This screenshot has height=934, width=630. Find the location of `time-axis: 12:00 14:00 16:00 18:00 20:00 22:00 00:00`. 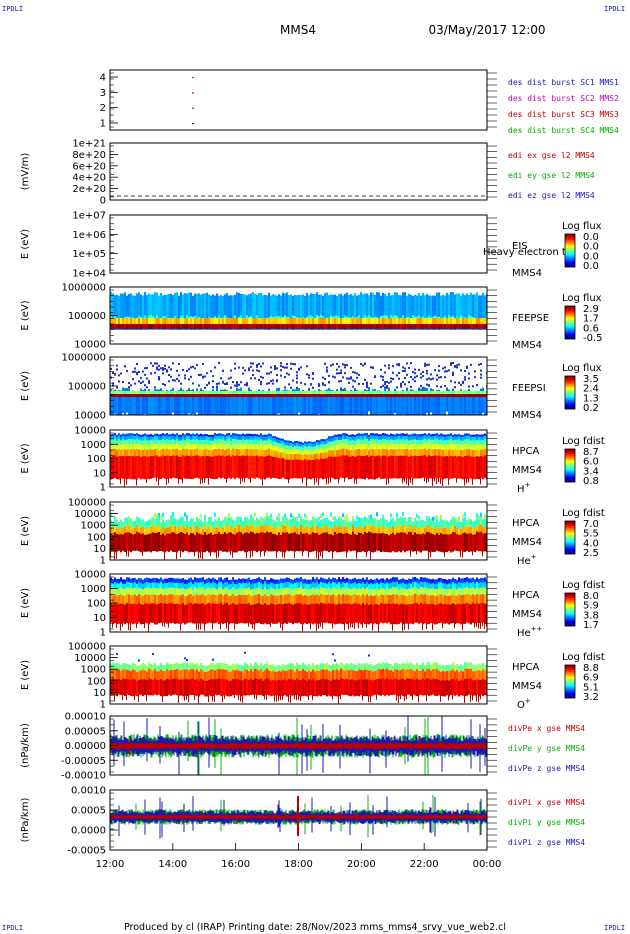

time-axis: 12:00 14:00 16:00 18:00 20:00 22:00 00:00 is located at coordinates (299, 856).